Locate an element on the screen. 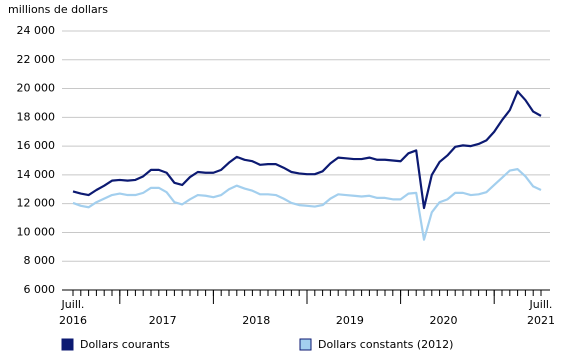 The width and height of the screenshot is (580, 360). x-group-label: 2018 is located at coordinates (256, 320).